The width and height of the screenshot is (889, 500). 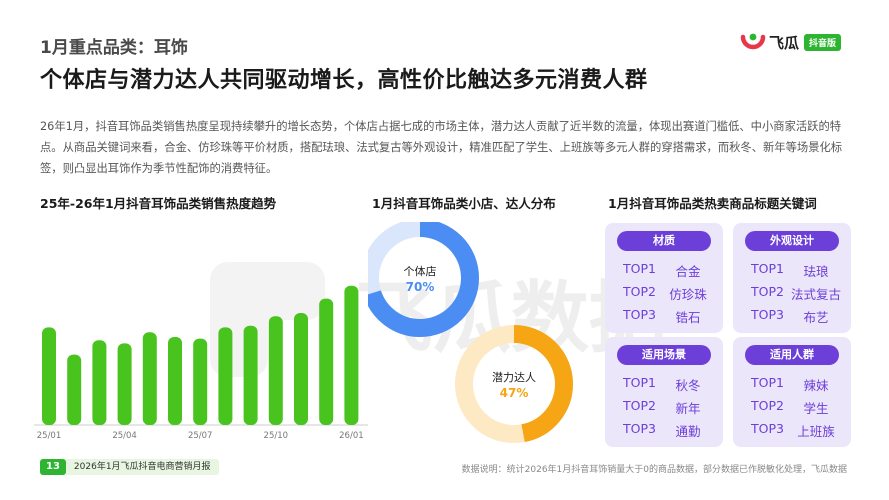 What do you see at coordinates (816, 431) in the screenshot?
I see `keyword-word: 上班族` at bounding box center [816, 431].